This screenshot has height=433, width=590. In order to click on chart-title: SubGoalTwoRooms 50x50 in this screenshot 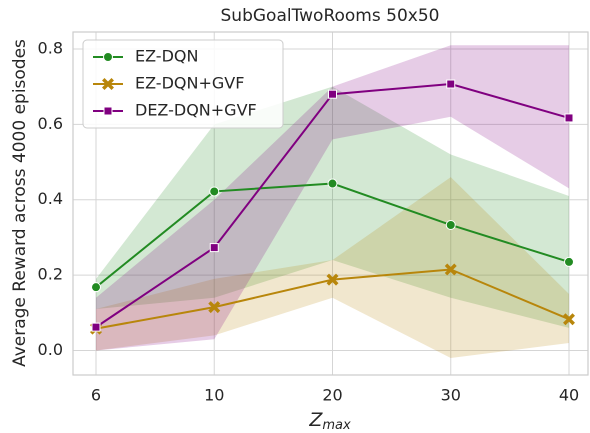, I will do `click(330, 16)`.